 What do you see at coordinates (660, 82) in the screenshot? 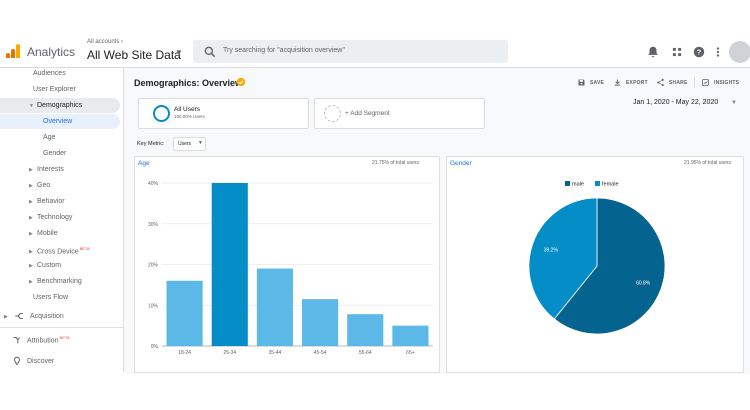
I see `share-icon` at bounding box center [660, 82].